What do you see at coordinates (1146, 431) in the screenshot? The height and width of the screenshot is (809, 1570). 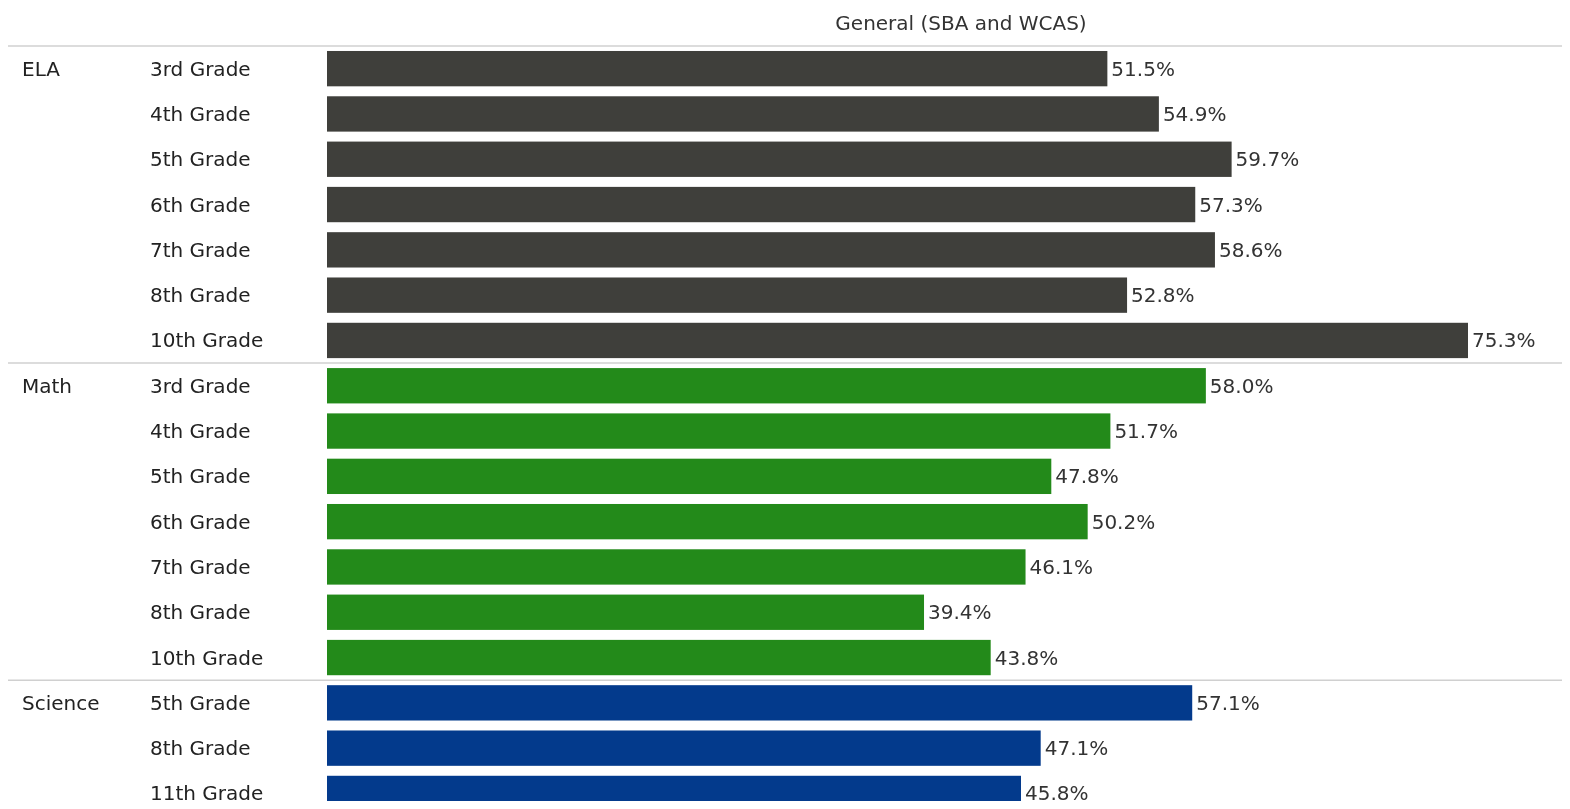 I see `data-label: 51.7%` at bounding box center [1146, 431].